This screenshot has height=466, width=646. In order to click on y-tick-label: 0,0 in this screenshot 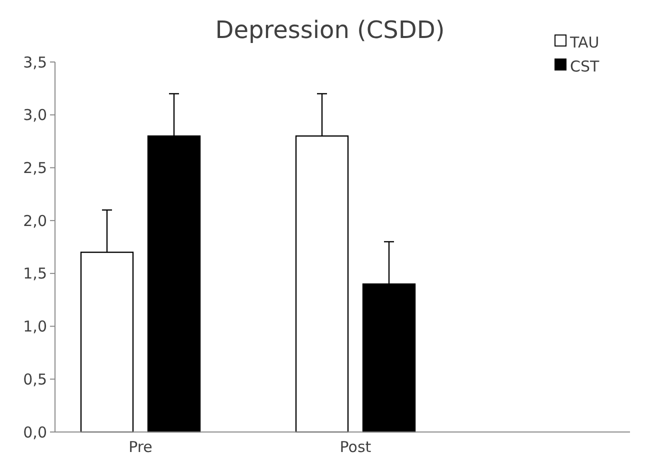, I will do `click(35, 432)`.